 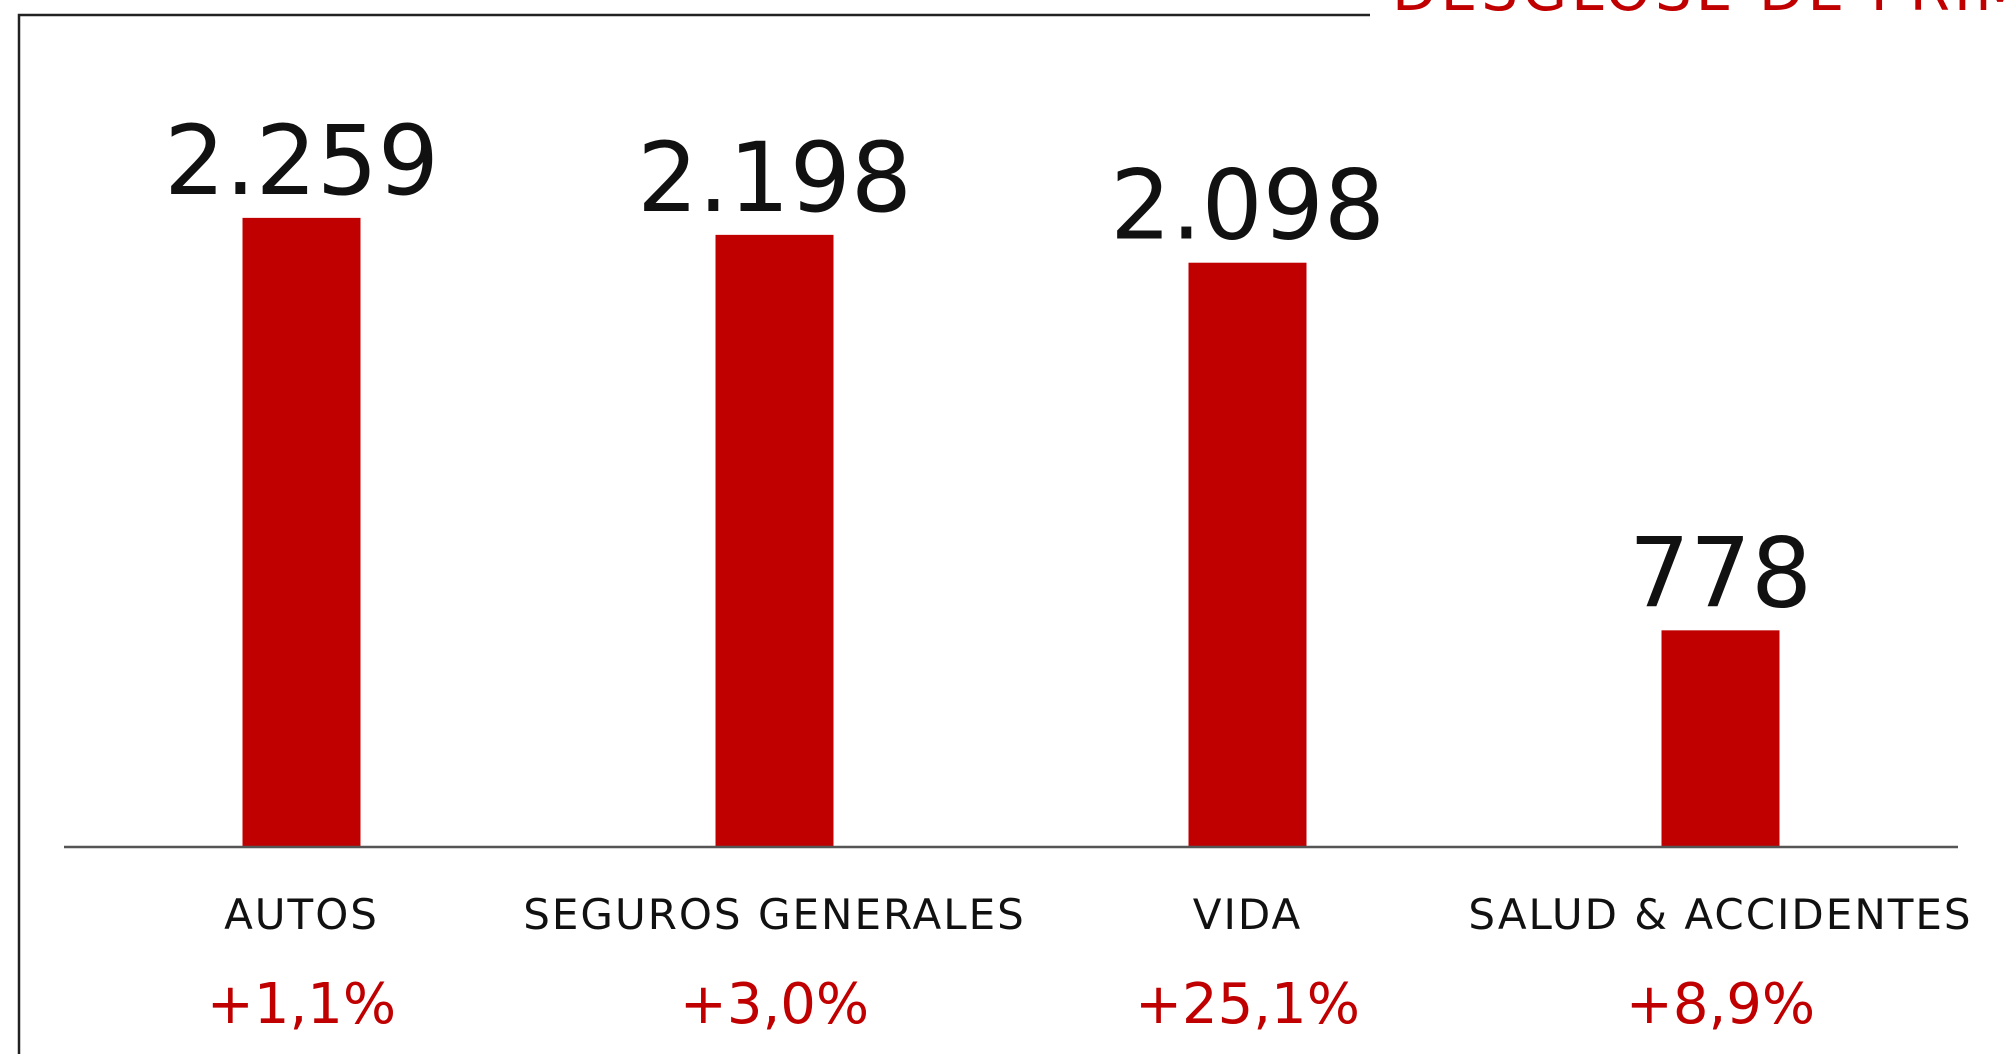 I want to click on x-tick-label: SEGUROS GENERALES, so click(x=774, y=914).